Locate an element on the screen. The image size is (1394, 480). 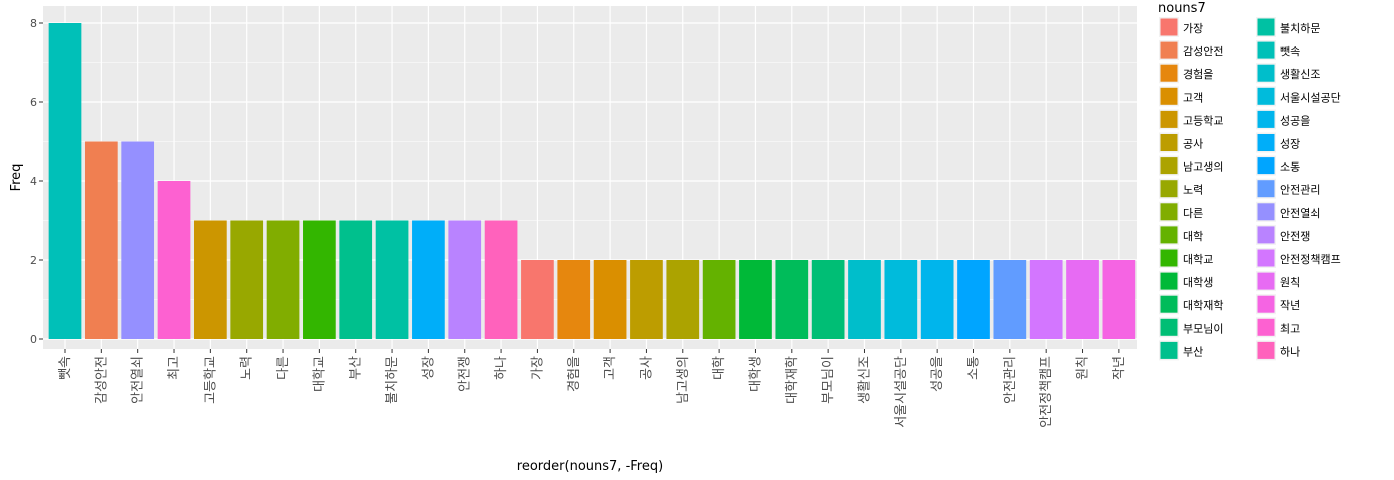
x-tick-label: 안전쟁 is located at coordinates (465, 374).